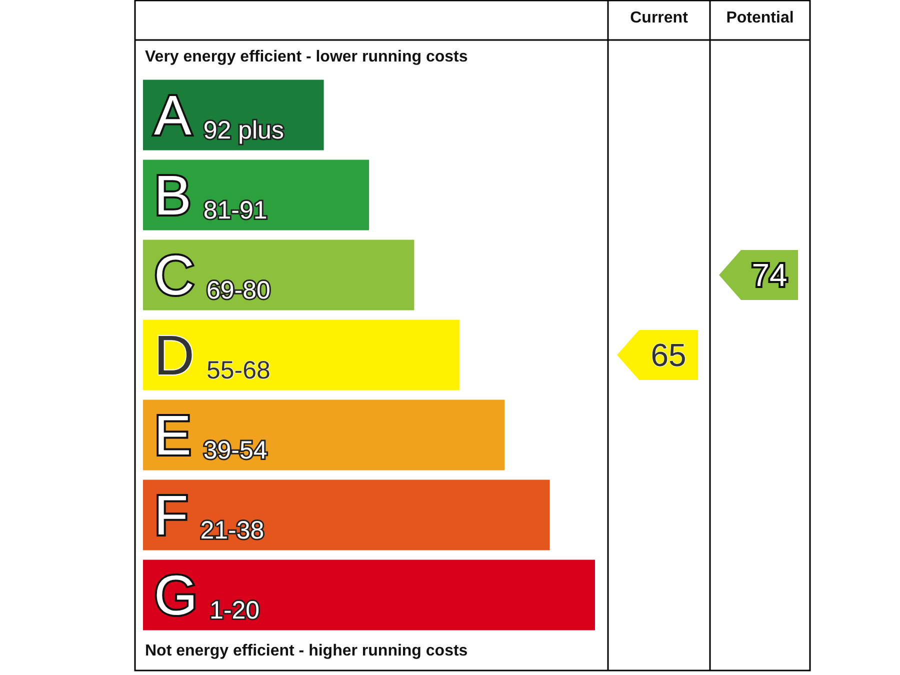  What do you see at coordinates (668, 355) in the screenshot?
I see `text: 65` at bounding box center [668, 355].